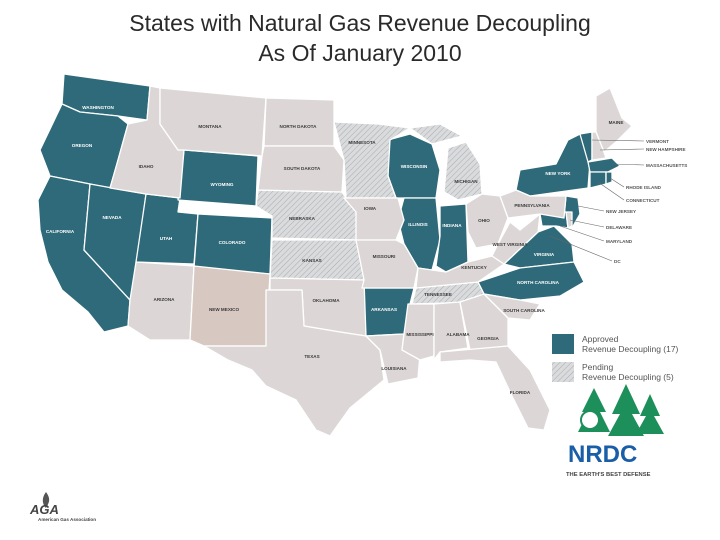 The height and width of the screenshot is (540, 720). Describe the element at coordinates (630, 349) in the screenshot. I see `legend-approved-line2: Revenue Decoupling (17)` at that location.